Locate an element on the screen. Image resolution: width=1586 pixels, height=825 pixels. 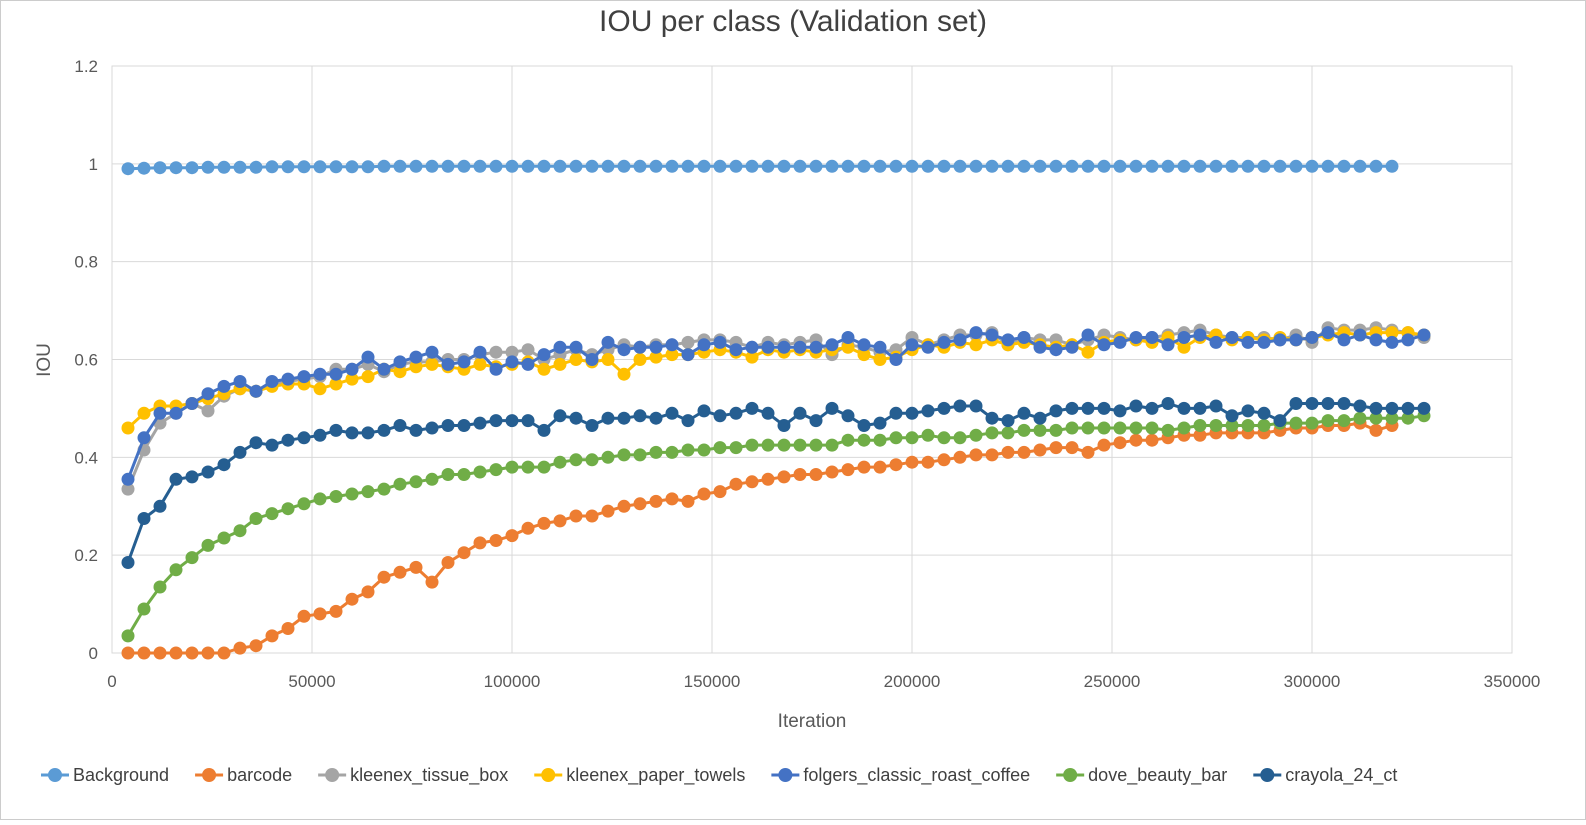
x-tick-label: 250000 is located at coordinates (1112, 681).